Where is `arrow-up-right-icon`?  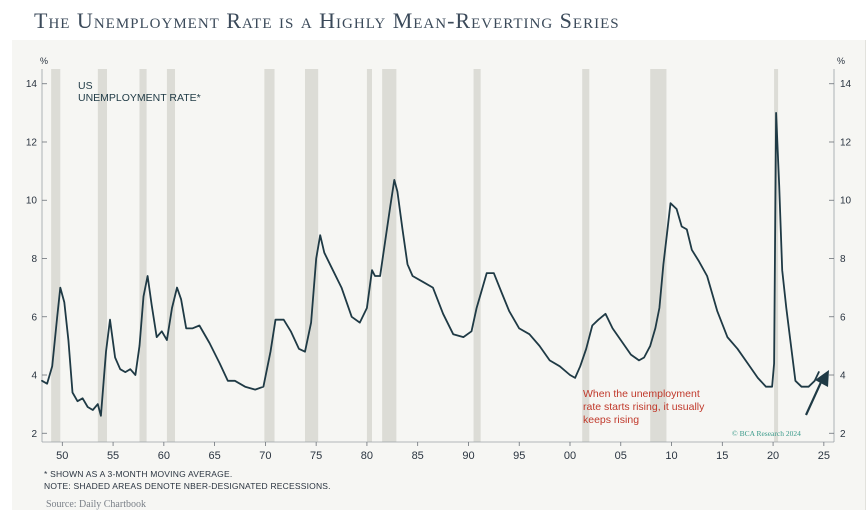
arrow-up-right-icon is located at coordinates (816, 393).